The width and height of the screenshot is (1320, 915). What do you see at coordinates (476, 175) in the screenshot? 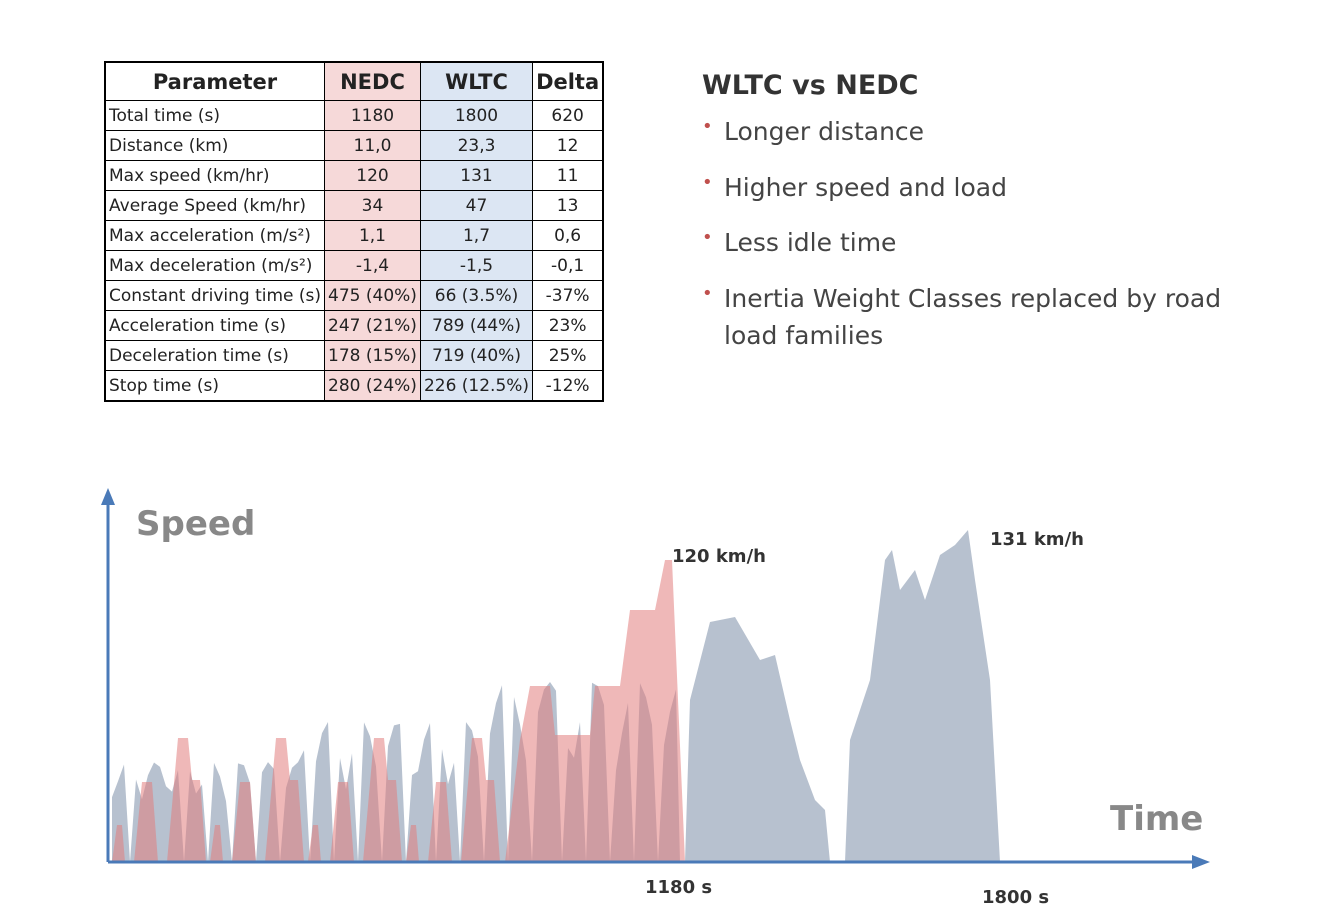
I see `table-cell: 131` at bounding box center [476, 175].